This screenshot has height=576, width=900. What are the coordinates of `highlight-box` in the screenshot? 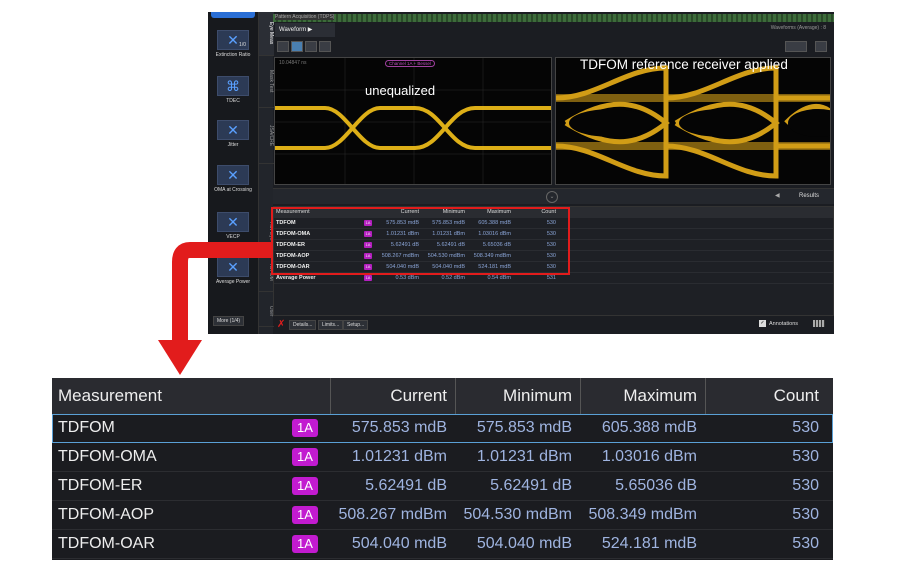 It's located at (420, 241).